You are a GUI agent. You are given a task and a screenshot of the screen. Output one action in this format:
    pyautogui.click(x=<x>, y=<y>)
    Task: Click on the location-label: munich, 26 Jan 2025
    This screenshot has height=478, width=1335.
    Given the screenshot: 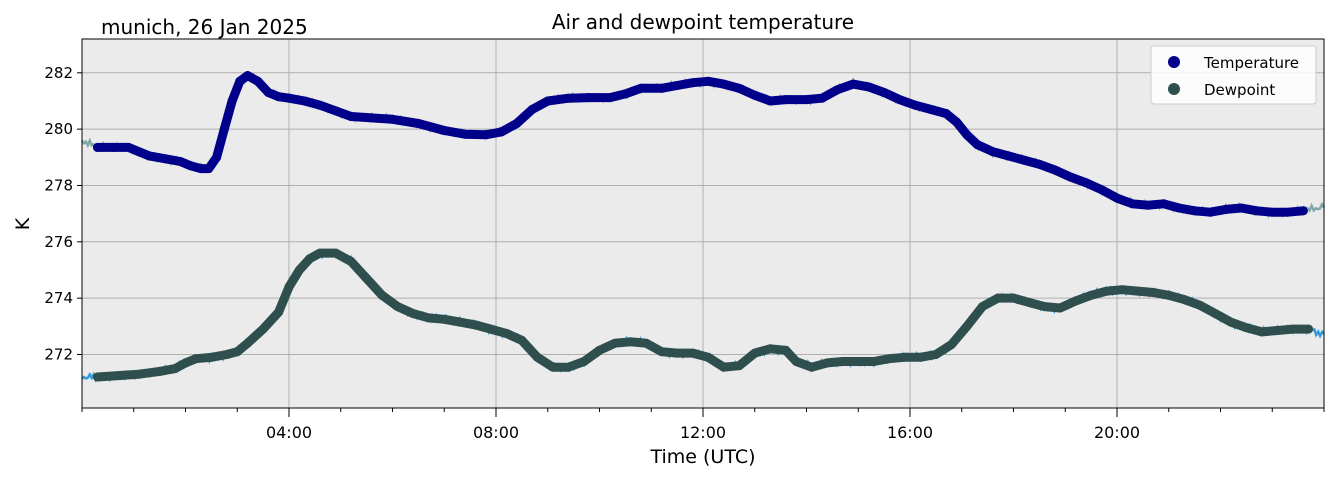 What is the action you would take?
    pyautogui.click(x=204, y=27)
    